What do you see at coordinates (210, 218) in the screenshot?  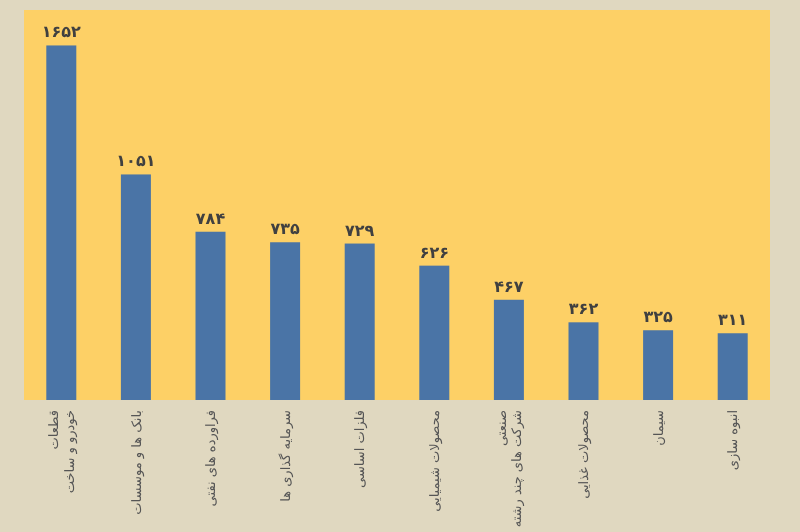 I see `data-label: ۷۸۴` at bounding box center [210, 218].